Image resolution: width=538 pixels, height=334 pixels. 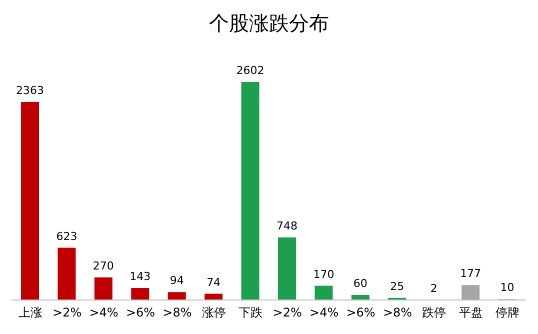 I want to click on data-label: 2602, so click(x=250, y=70).